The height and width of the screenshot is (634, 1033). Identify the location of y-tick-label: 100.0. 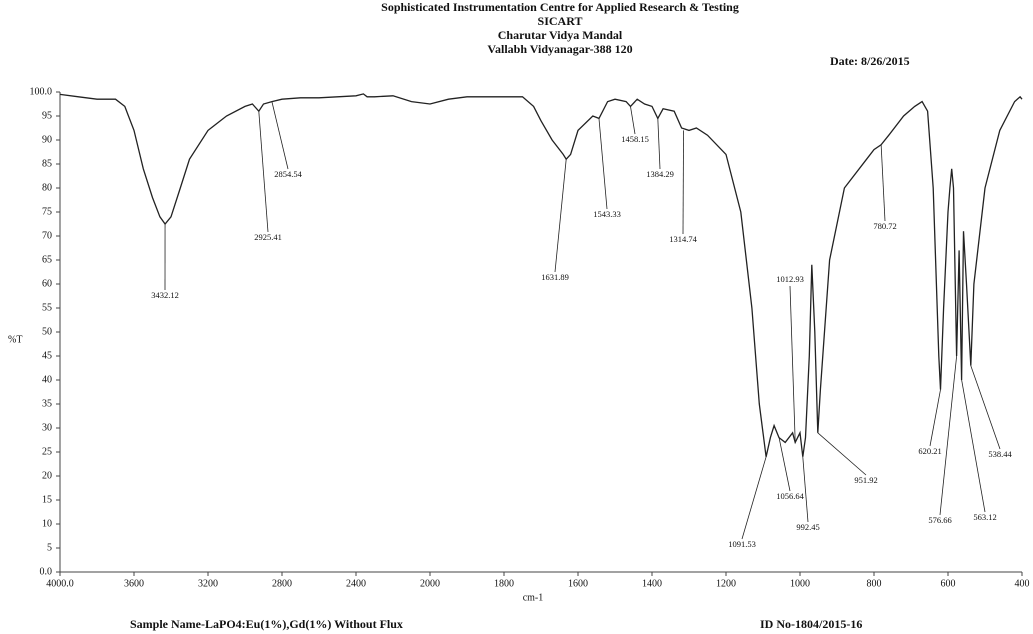
(41, 91).